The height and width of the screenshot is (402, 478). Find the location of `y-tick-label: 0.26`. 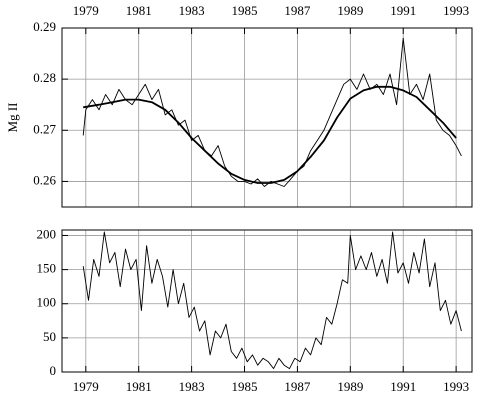

y-tick-label: 0.26 is located at coordinates (44, 179).